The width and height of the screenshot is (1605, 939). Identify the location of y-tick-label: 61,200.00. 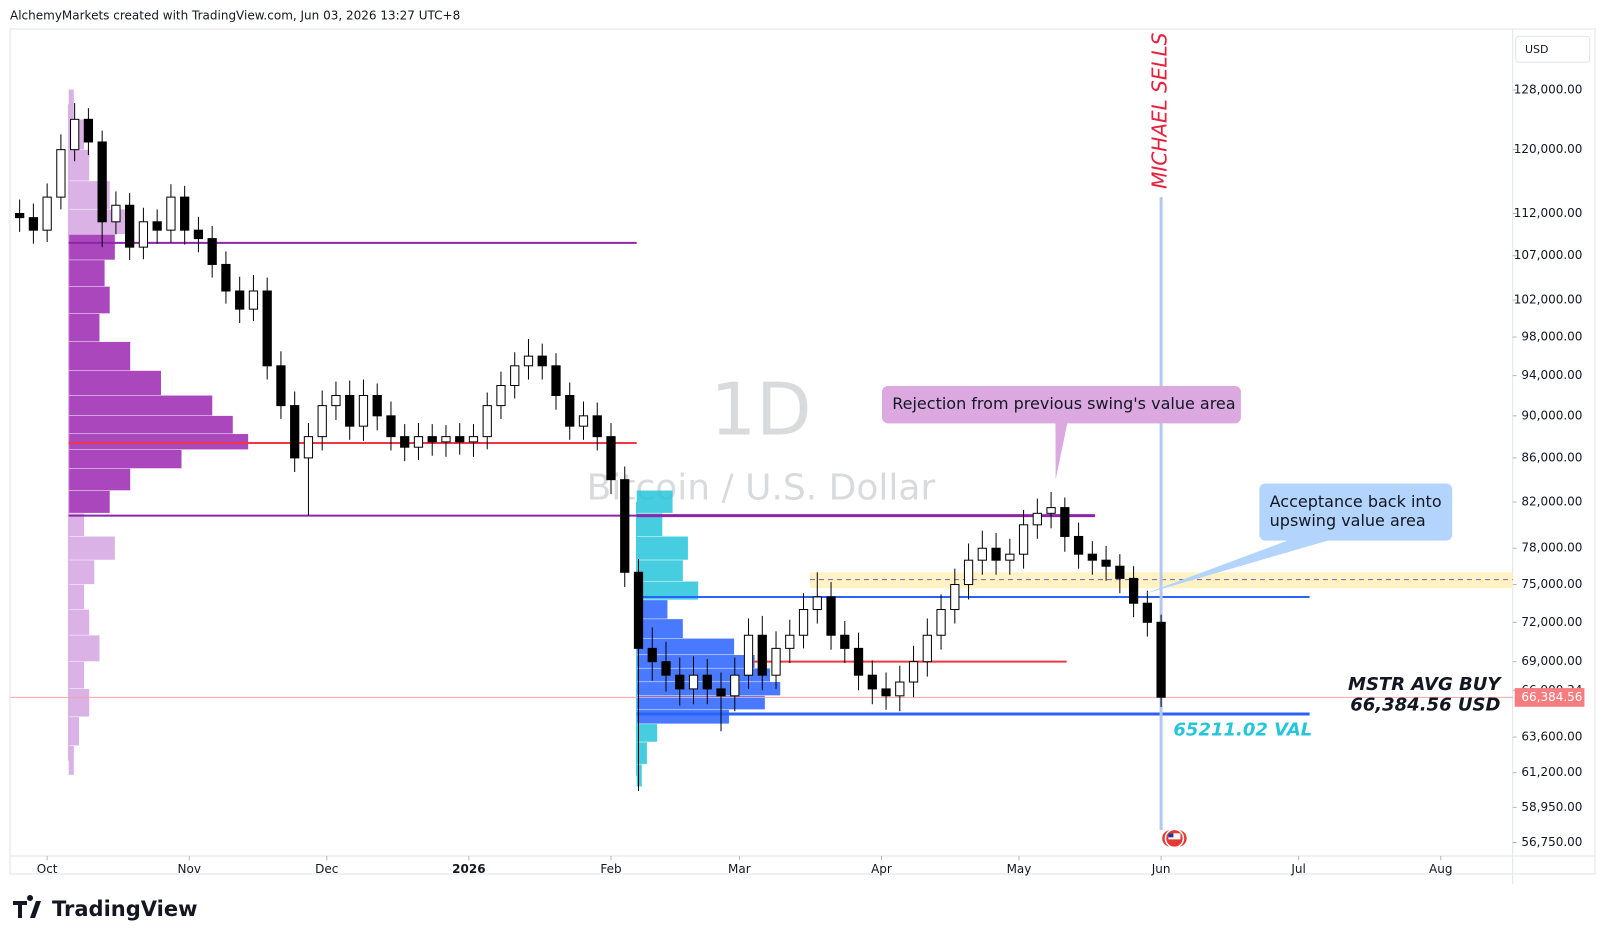
(1551, 772).